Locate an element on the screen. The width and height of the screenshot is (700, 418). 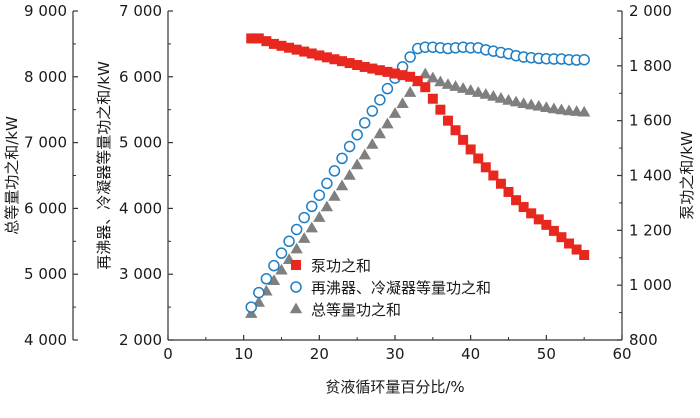
outer-left-tick-label: 8 000 is located at coordinates (45, 77).